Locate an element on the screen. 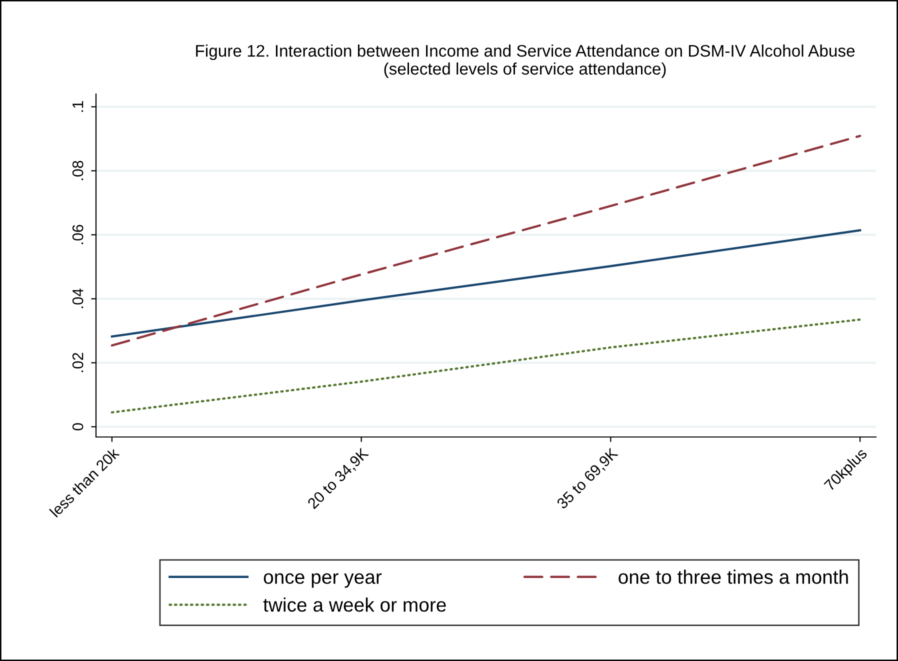  y-tick-label: .06 is located at coordinates (78, 234).